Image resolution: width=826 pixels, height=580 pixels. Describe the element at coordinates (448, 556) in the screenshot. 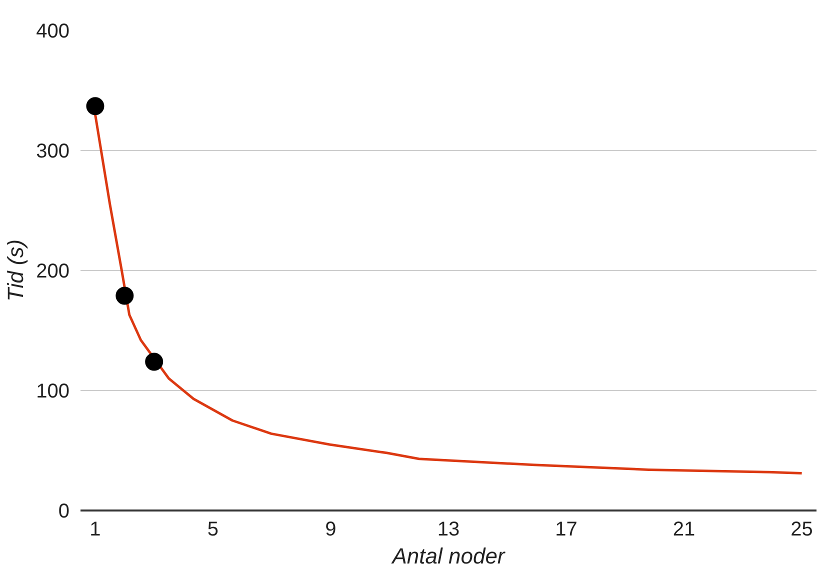

I see `x-axis-title: Antal noder` at that location.